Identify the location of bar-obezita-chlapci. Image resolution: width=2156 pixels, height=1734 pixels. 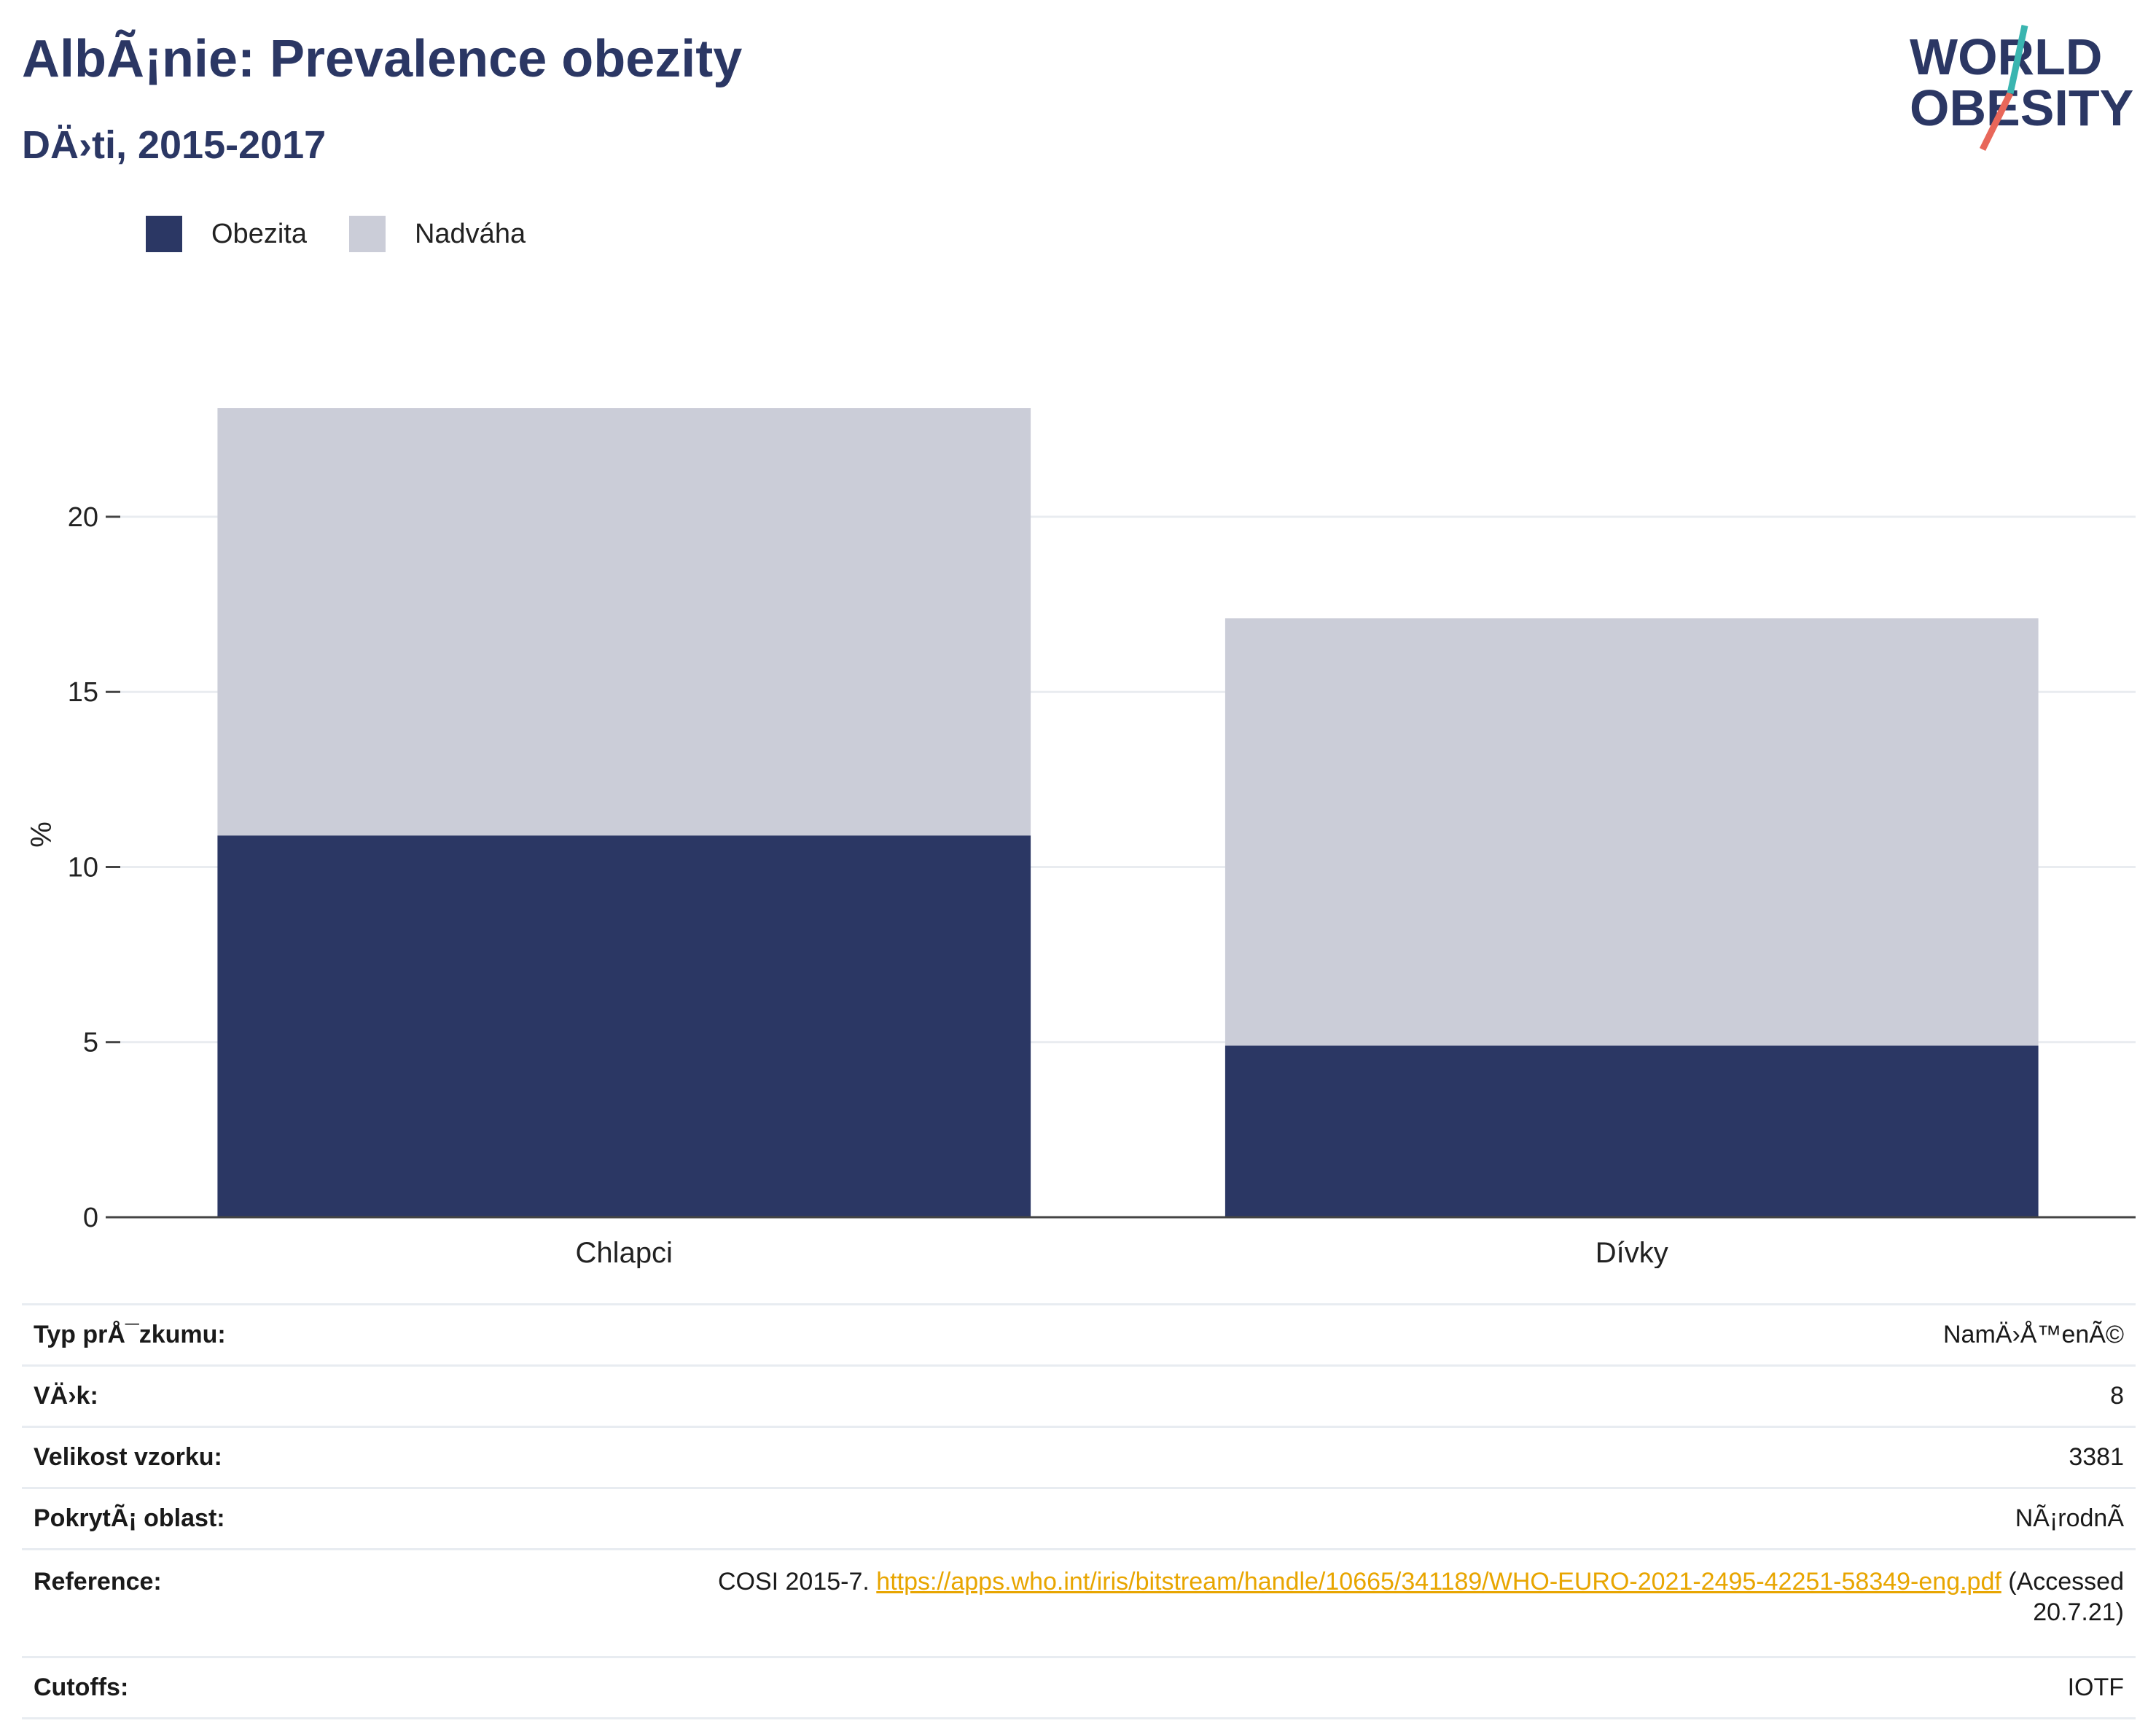
(624, 1026).